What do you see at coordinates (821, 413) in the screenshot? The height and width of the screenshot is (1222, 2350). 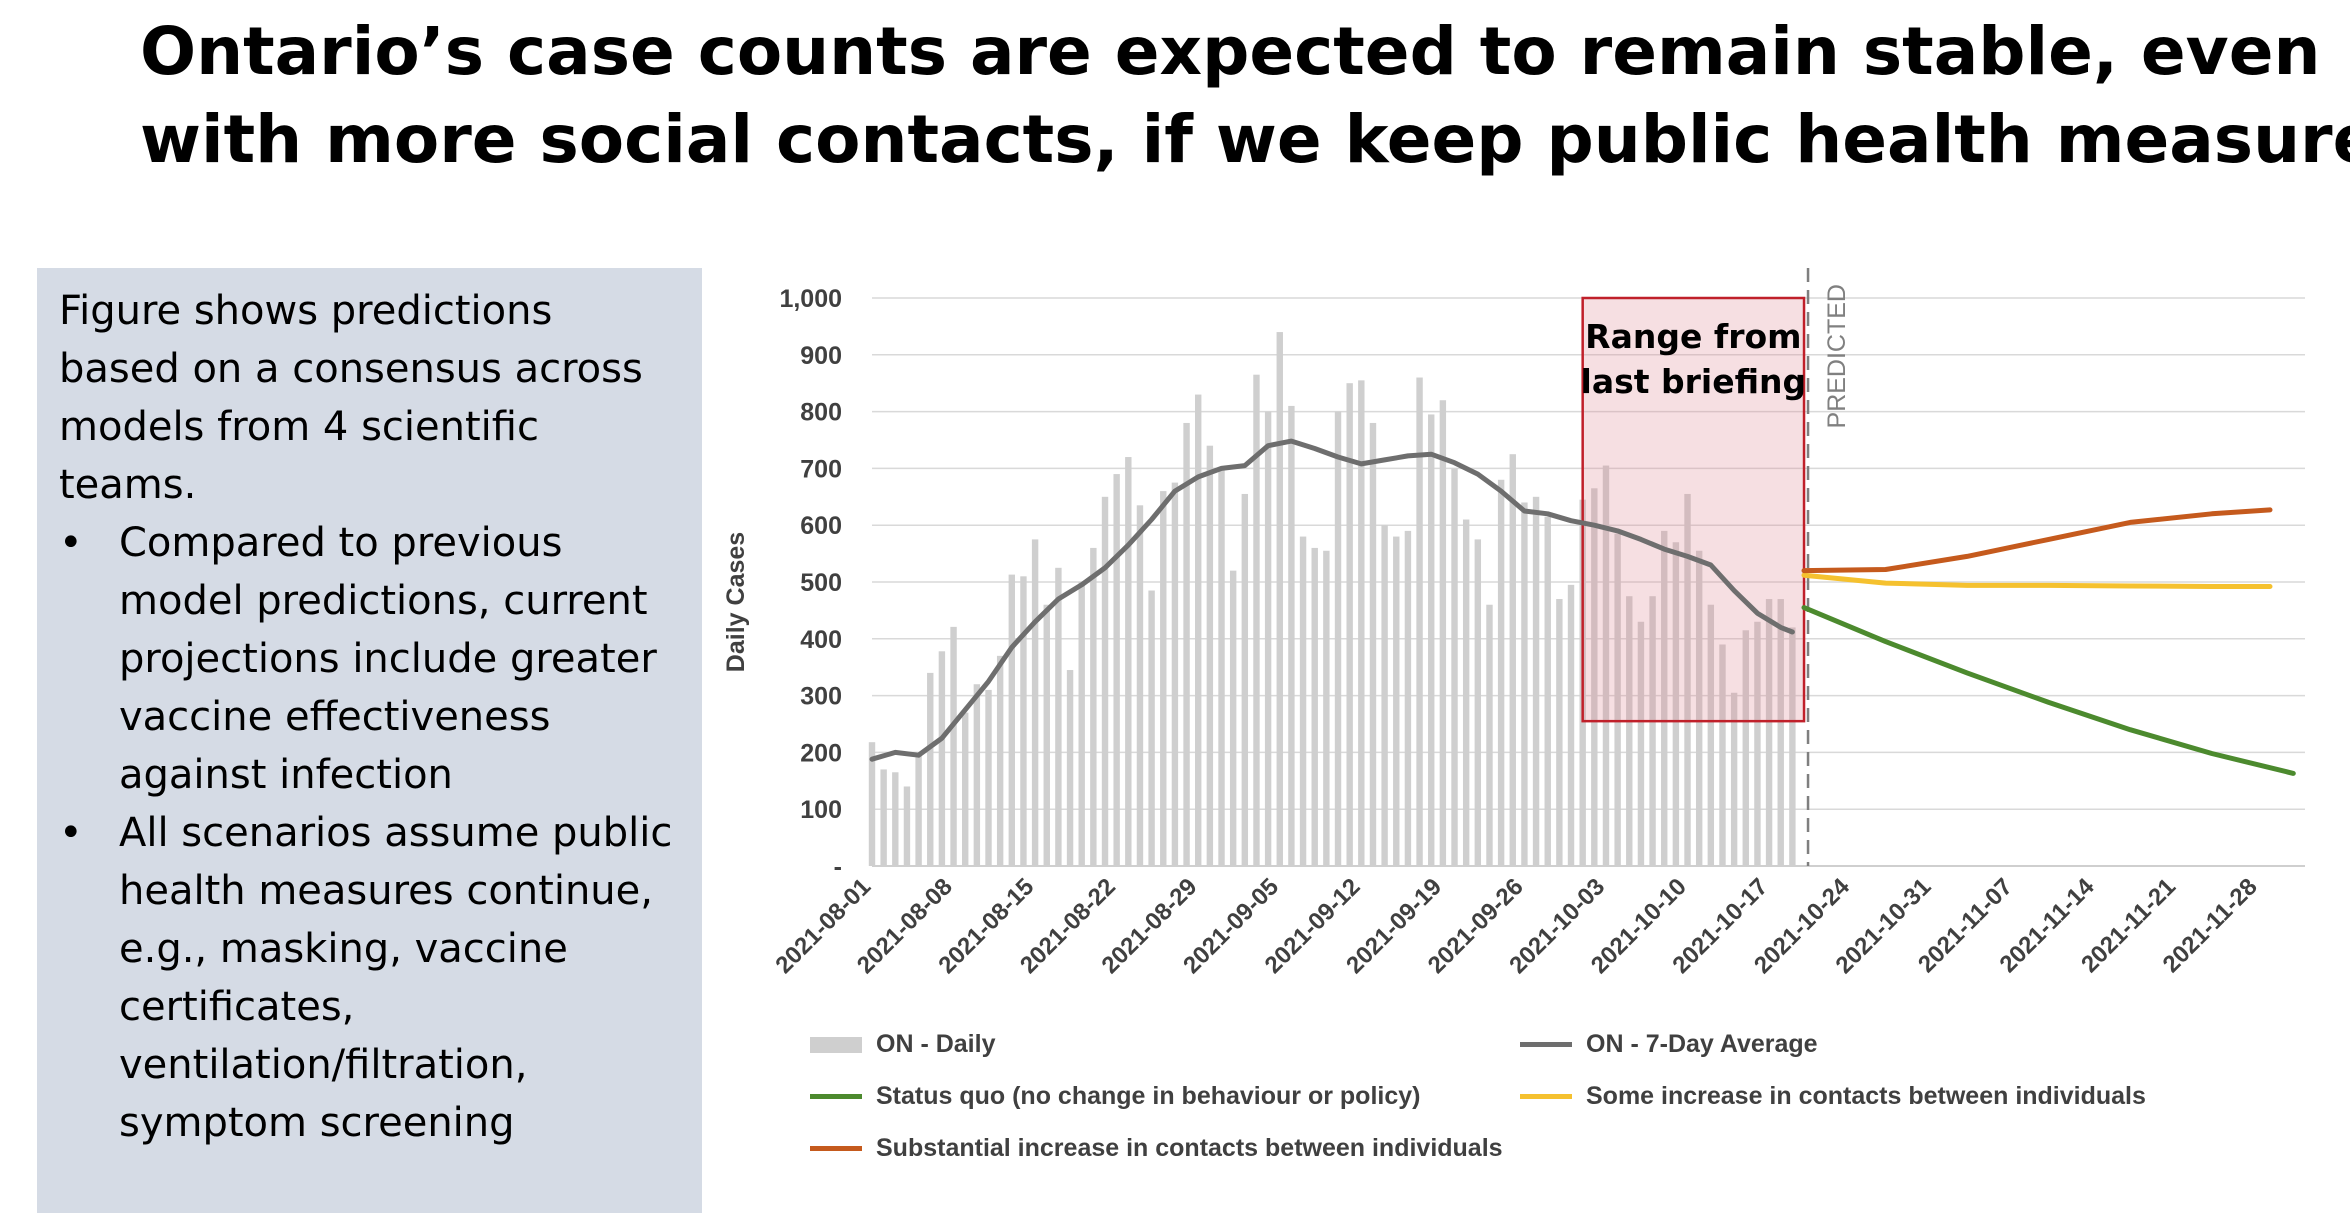 I see `y-tick-label: 800` at bounding box center [821, 413].